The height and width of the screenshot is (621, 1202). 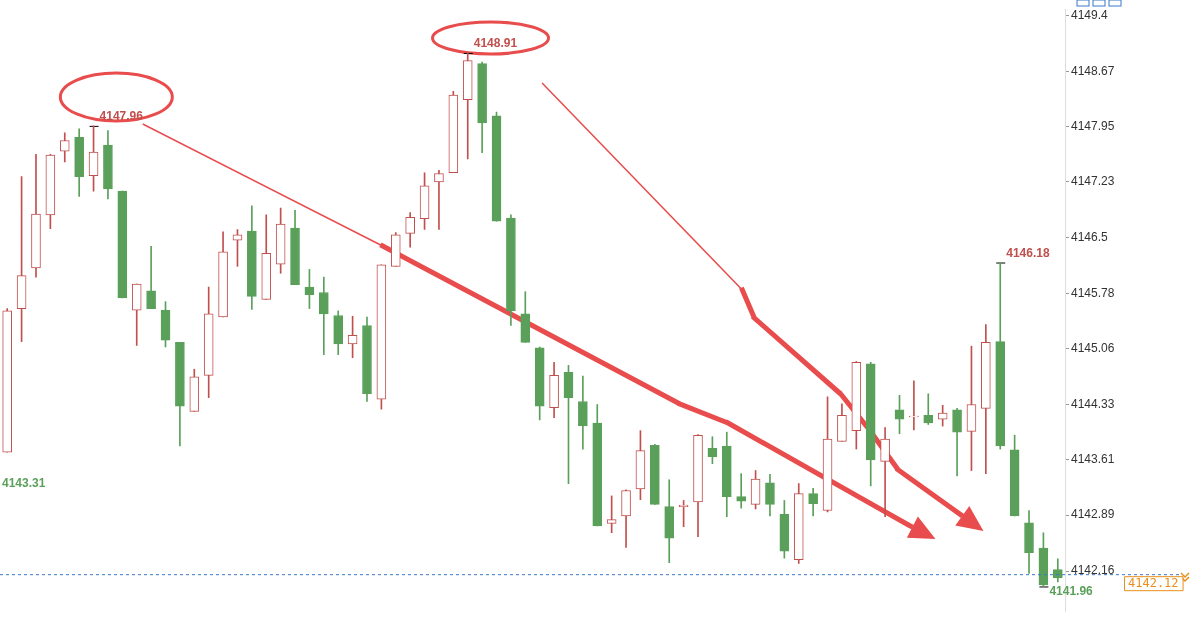 What do you see at coordinates (1090, 237) in the screenshot?
I see `y-tick-label: 4146.5` at bounding box center [1090, 237].